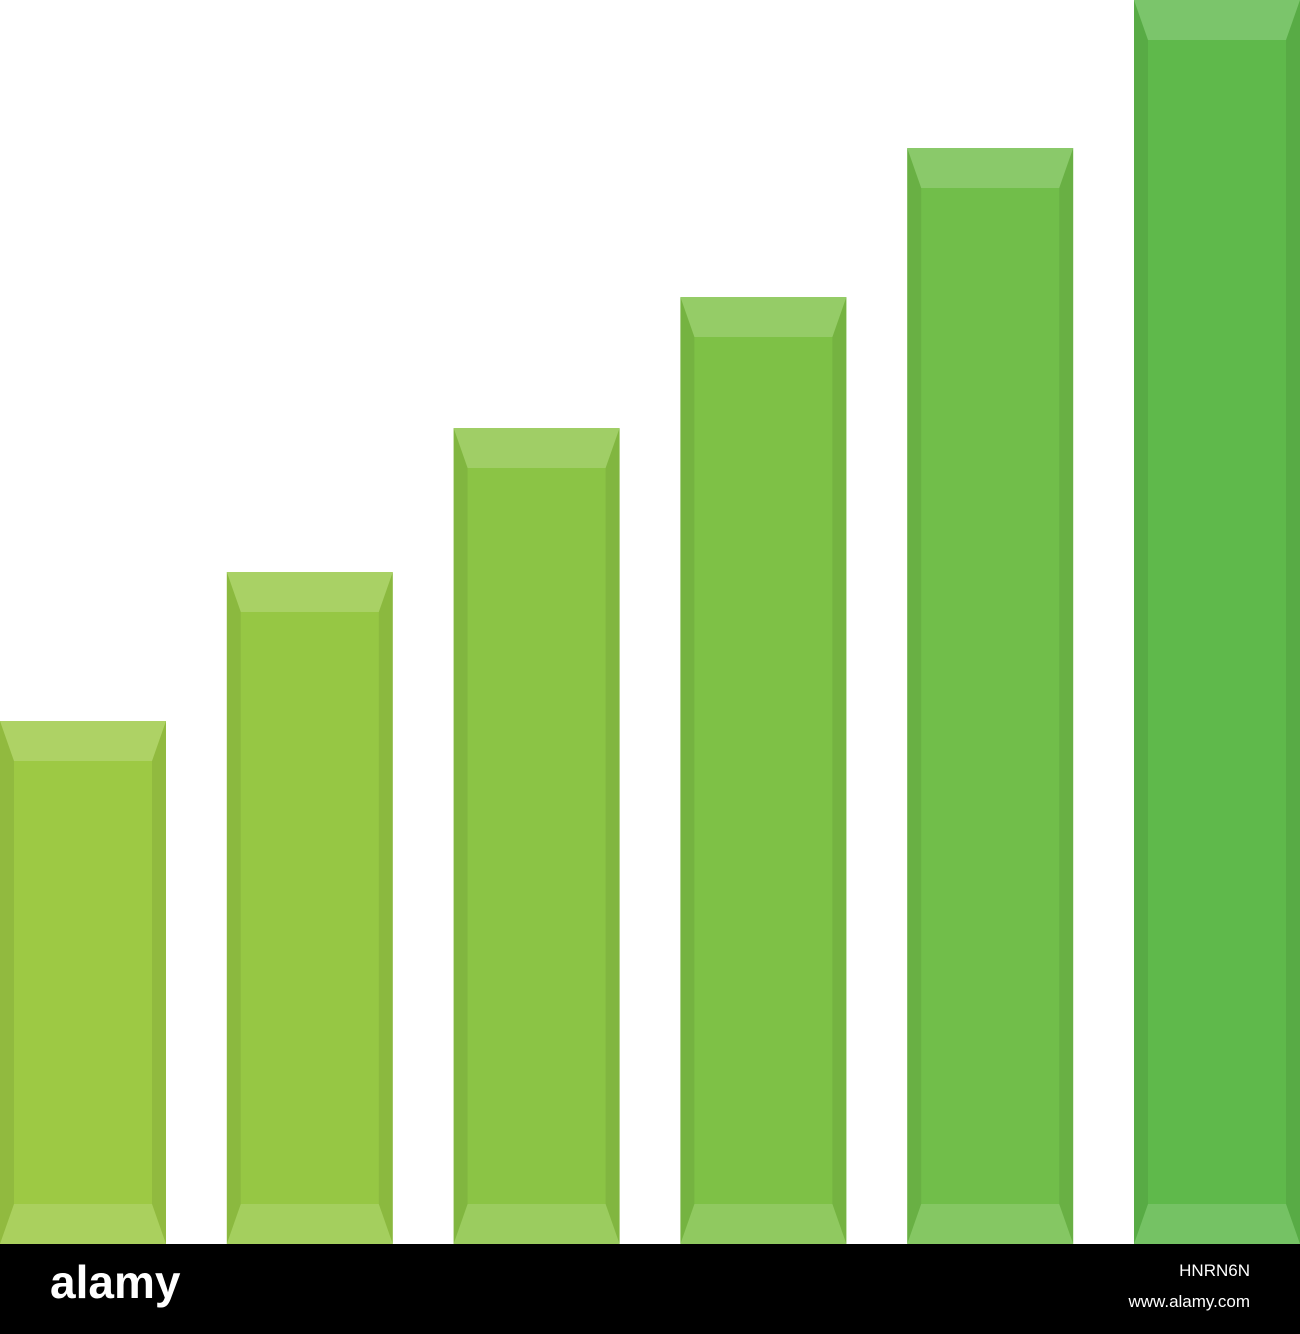 The width and height of the screenshot is (1300, 1334). What do you see at coordinates (1214, 1270) in the screenshot?
I see `footer-image-id: HNRN6N` at bounding box center [1214, 1270].